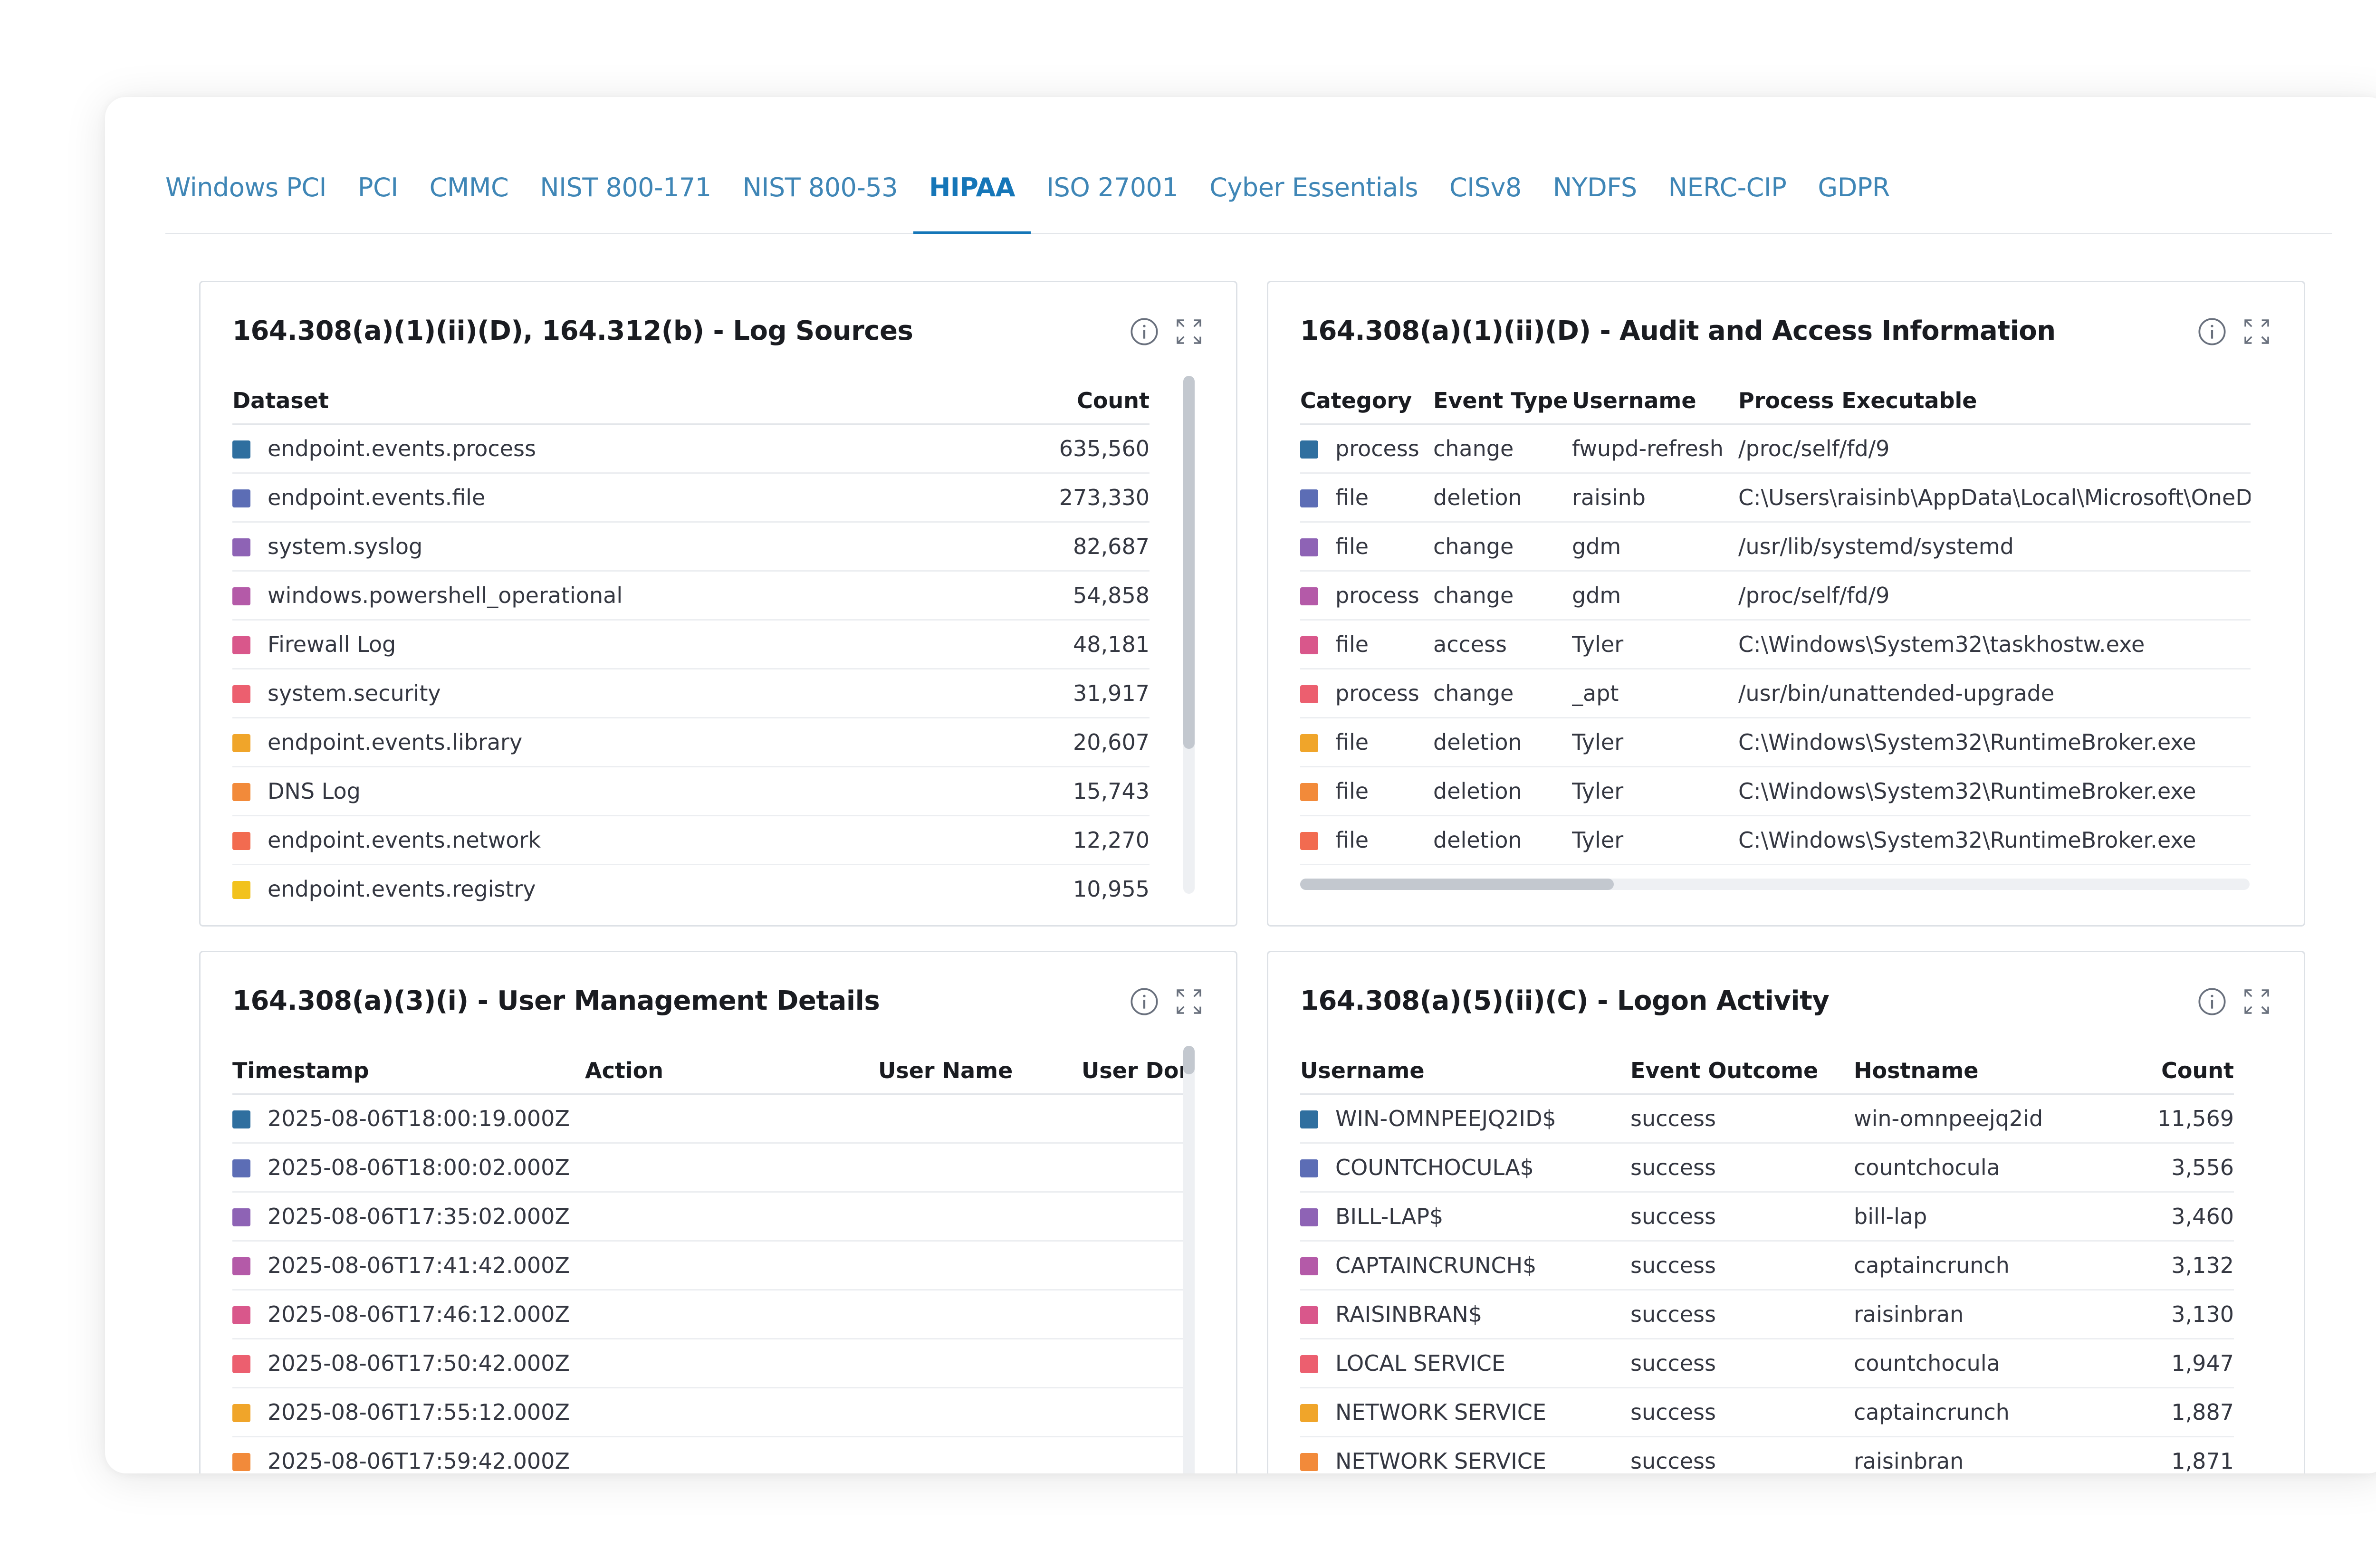 The height and width of the screenshot is (1568, 2376). What do you see at coordinates (691, 841) in the screenshot?
I see `table-row: endpoint.events.network 12,270` at bounding box center [691, 841].